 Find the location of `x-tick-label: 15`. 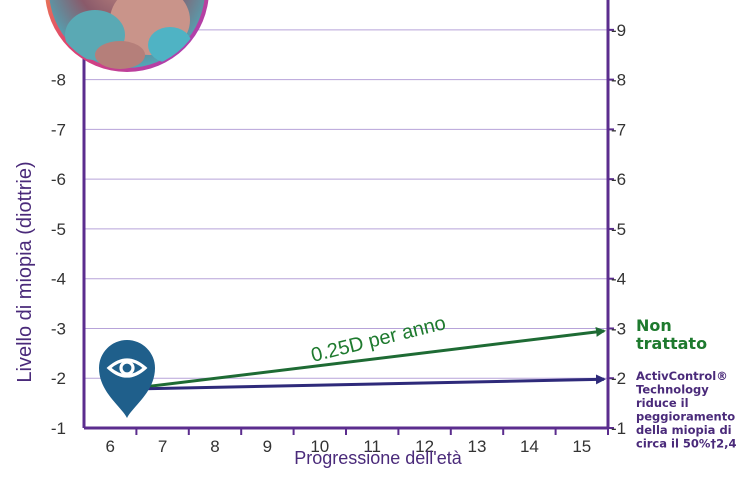

x-tick-label: 15 is located at coordinates (581, 446).